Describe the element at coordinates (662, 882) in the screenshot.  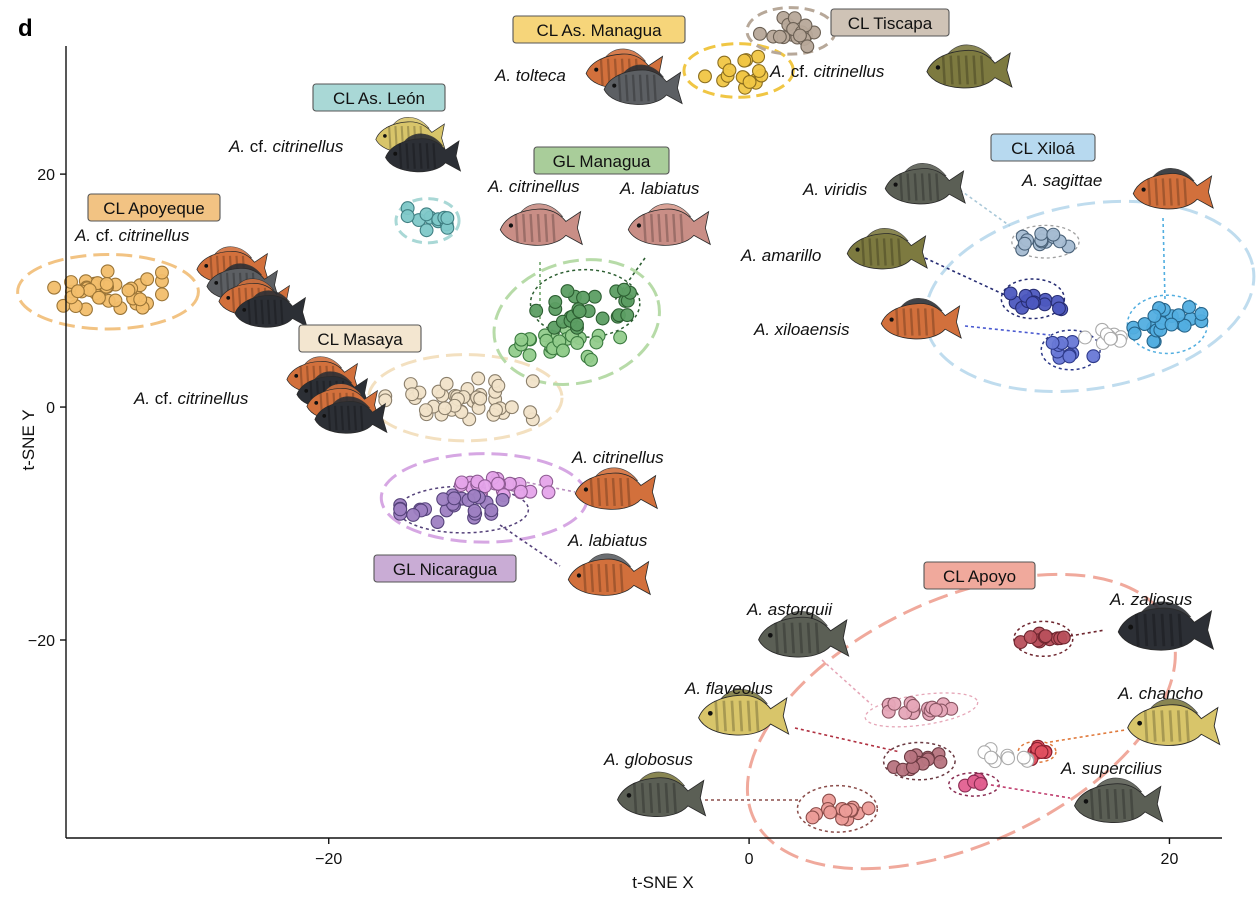
I see `x-axis-label: t-SNE X` at that location.